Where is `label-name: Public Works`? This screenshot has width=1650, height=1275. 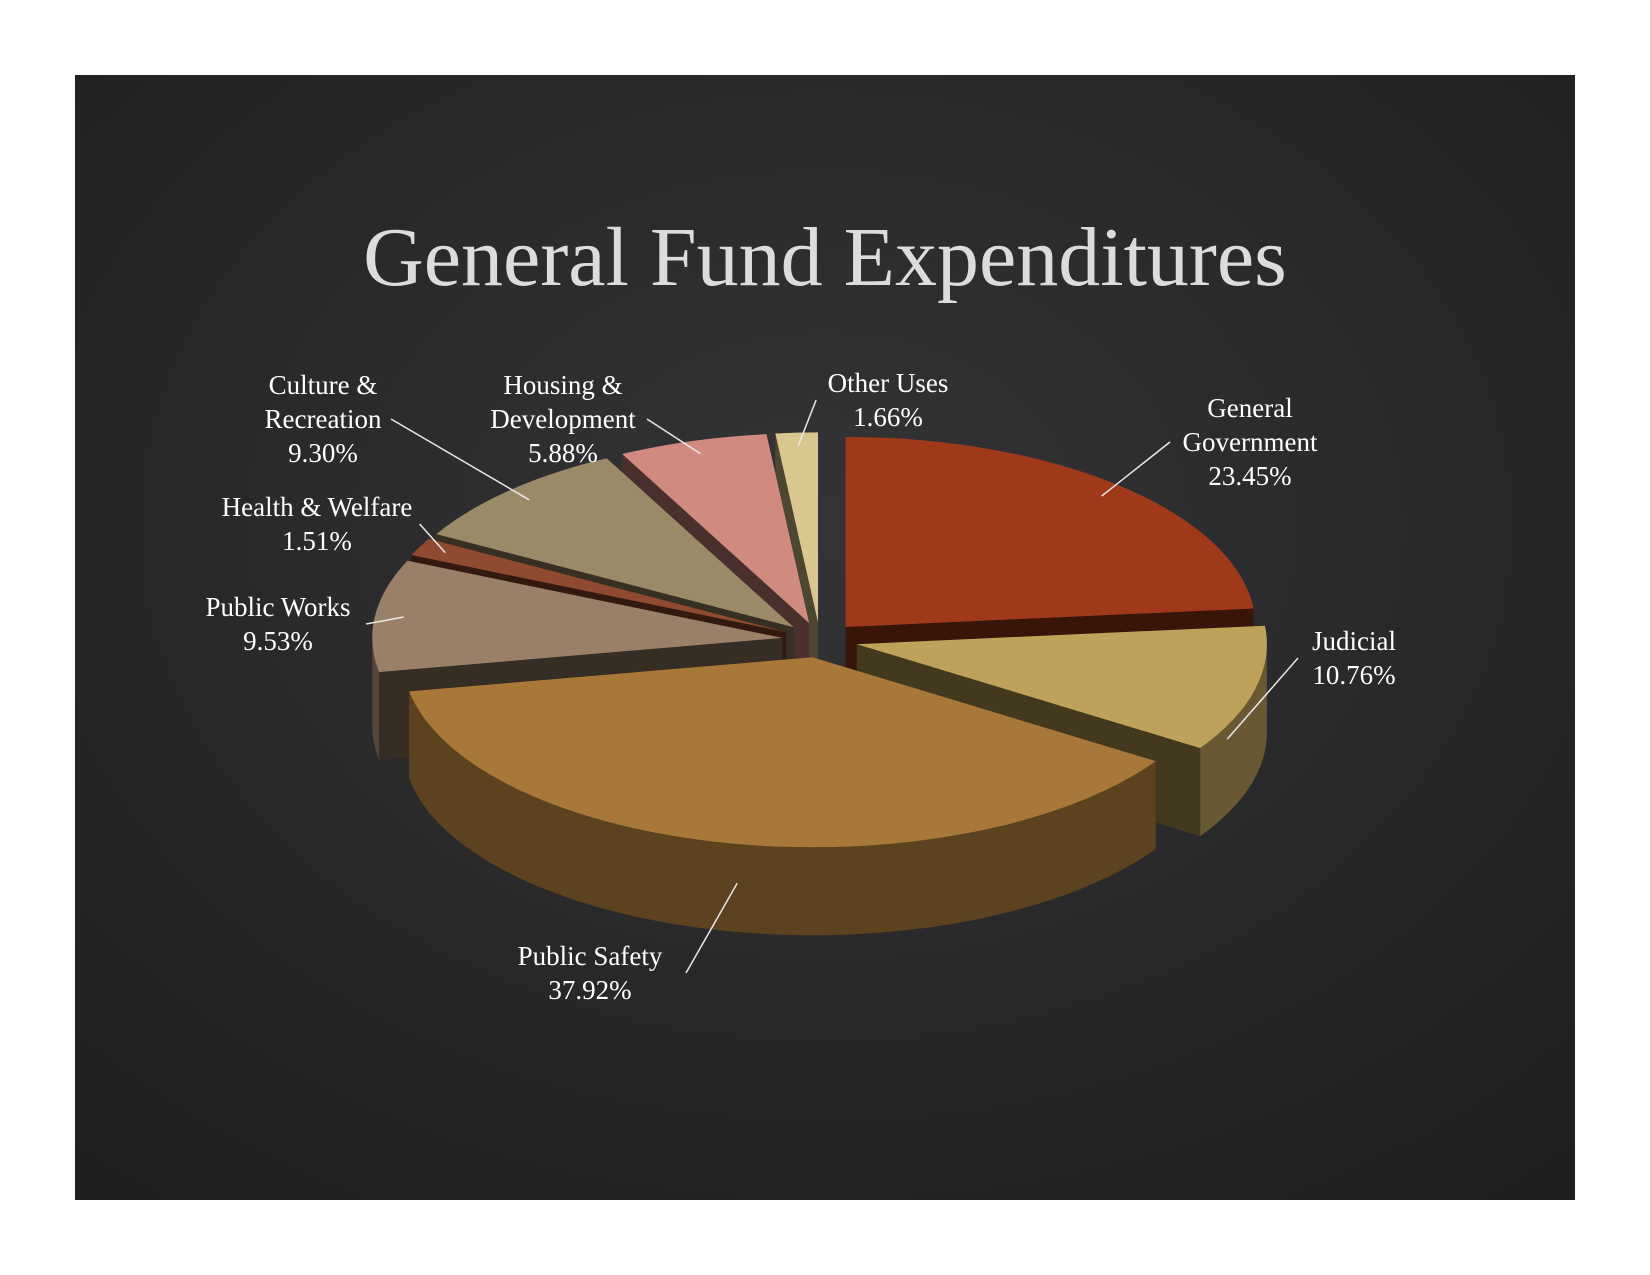 label-name: Public Works is located at coordinates (278, 607).